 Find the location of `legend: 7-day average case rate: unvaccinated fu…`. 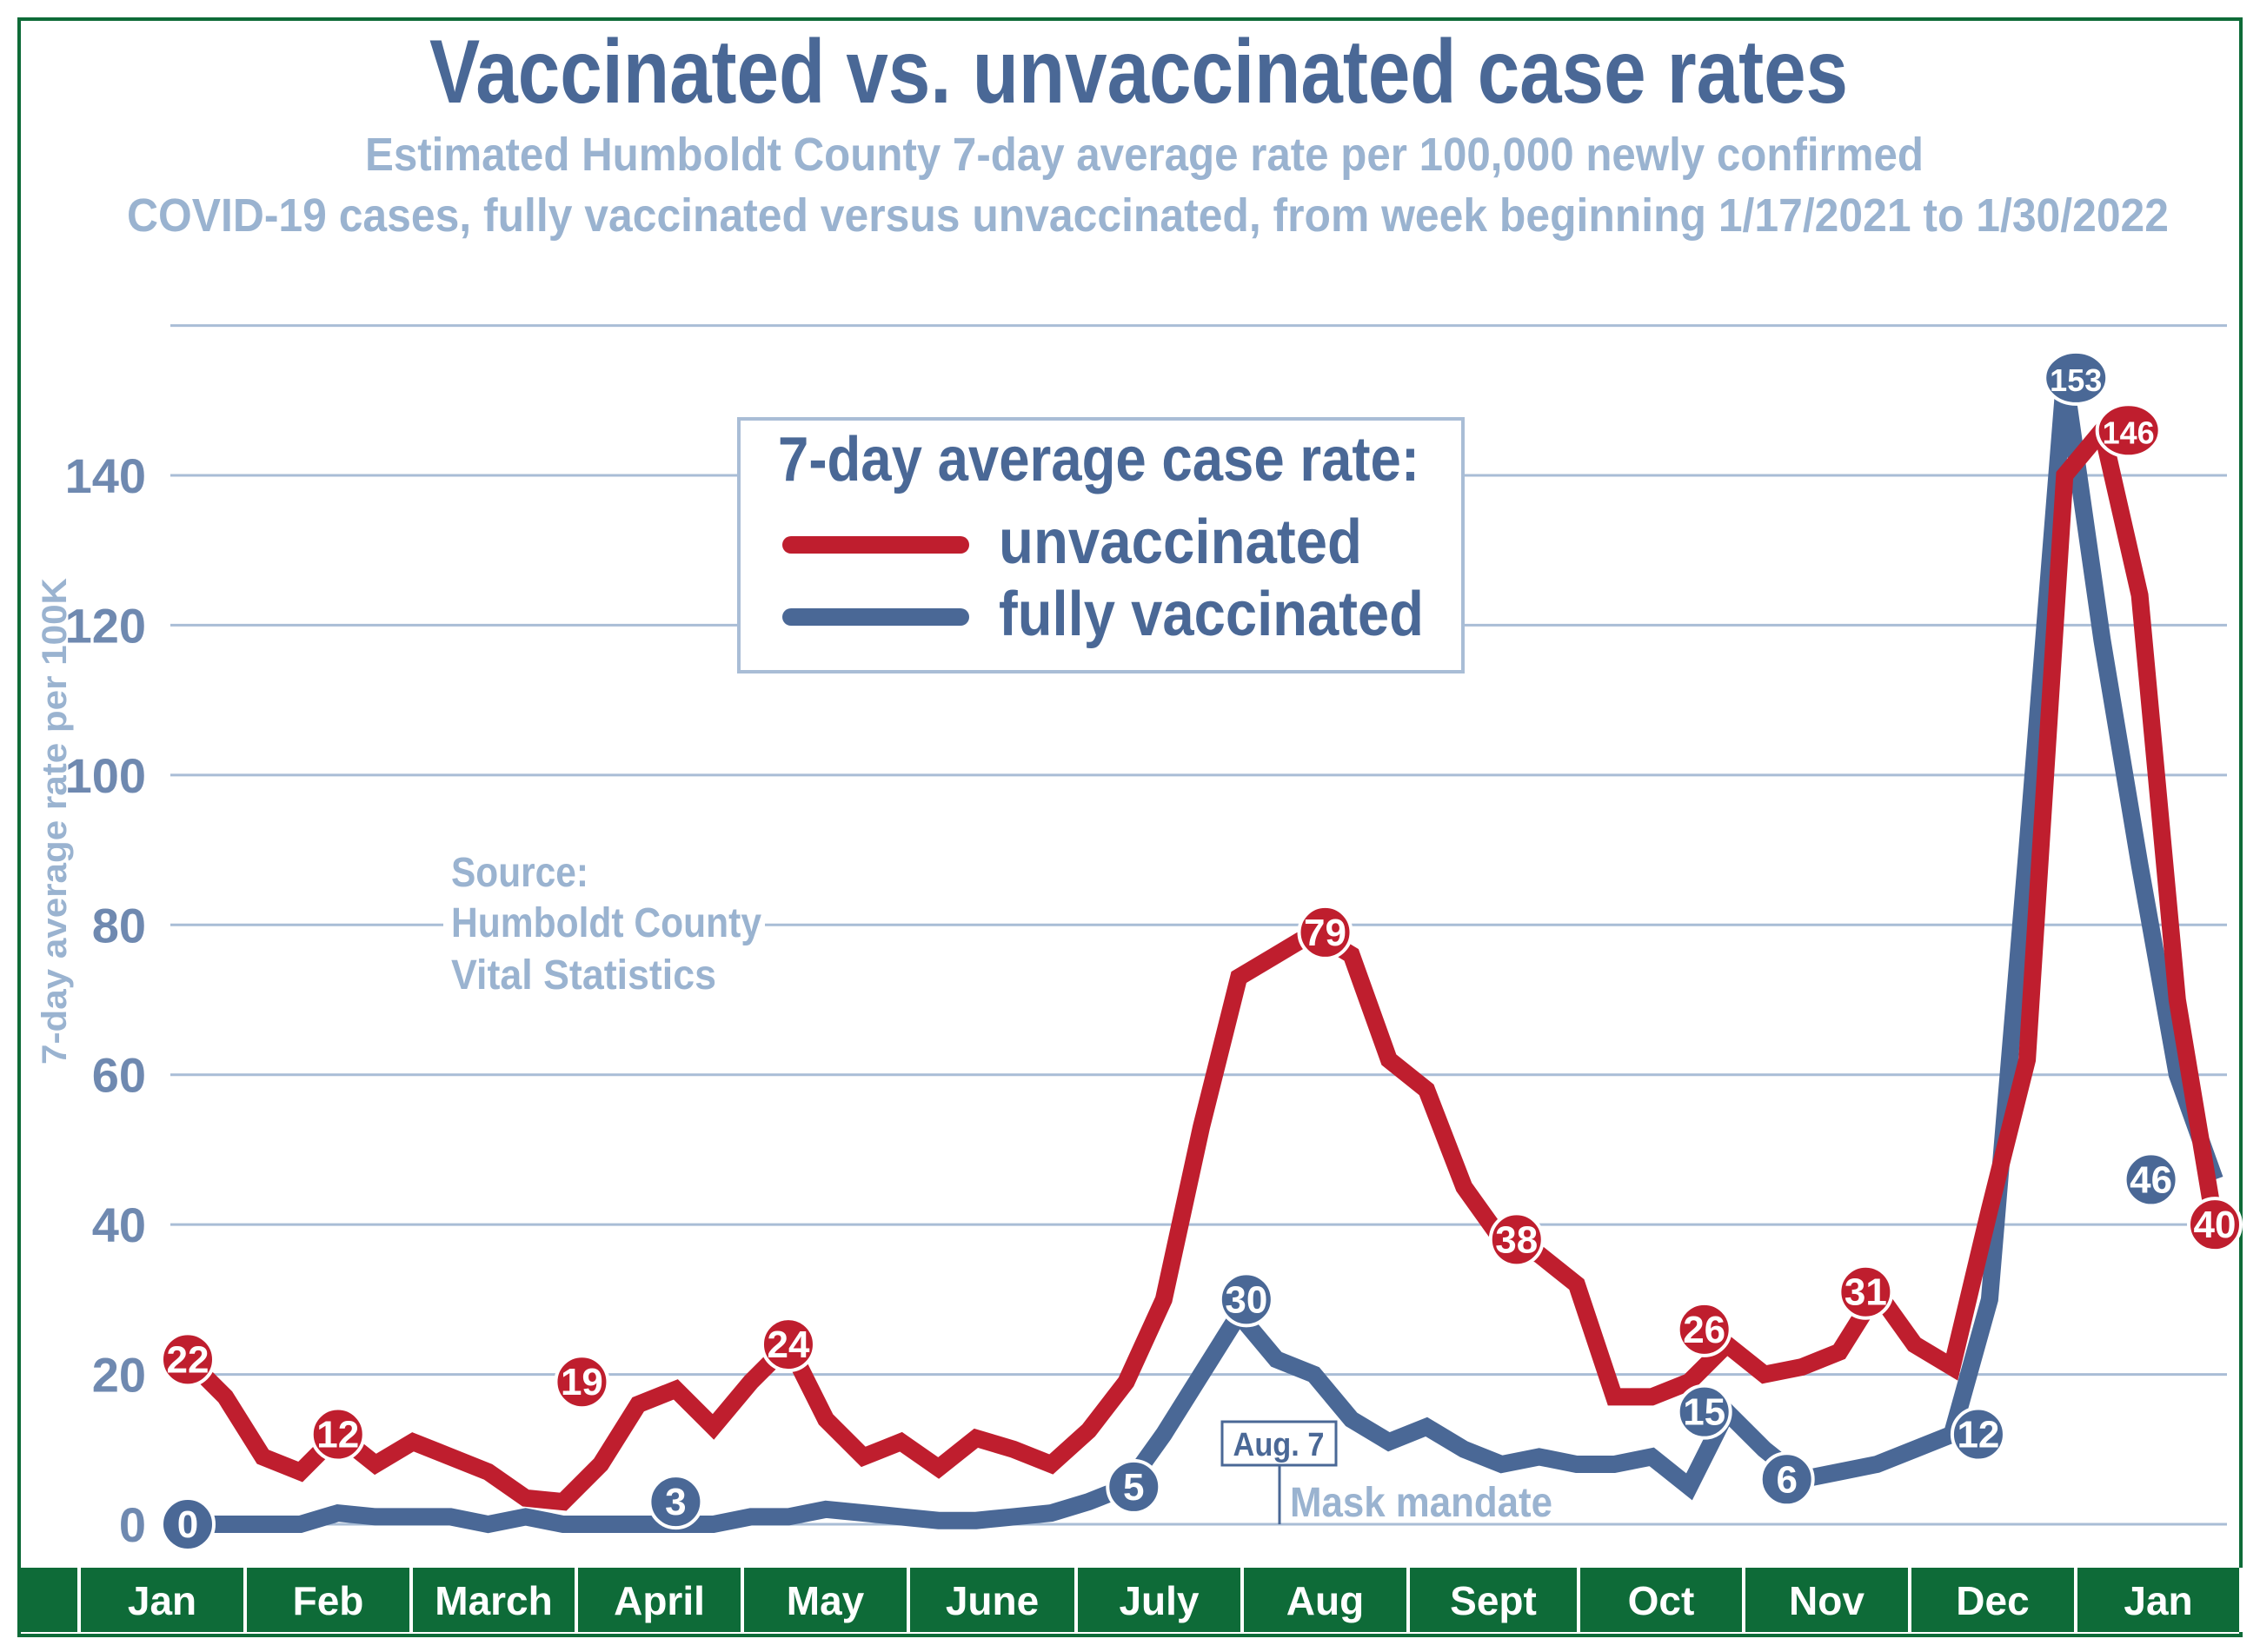

legend: 7-day average case rate: unvaccinated fu… is located at coordinates (1101, 545).